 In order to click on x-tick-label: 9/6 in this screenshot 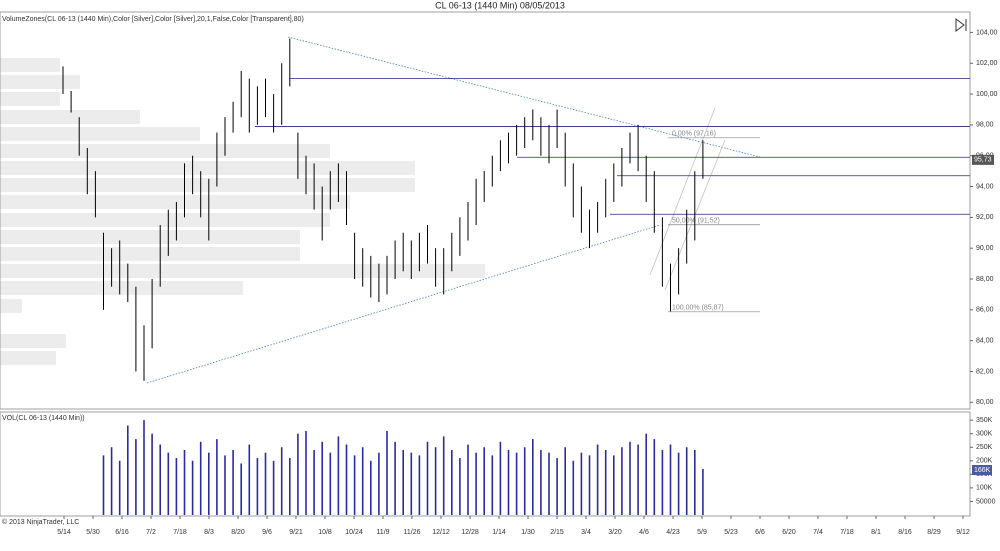, I will do `click(267, 532)`.